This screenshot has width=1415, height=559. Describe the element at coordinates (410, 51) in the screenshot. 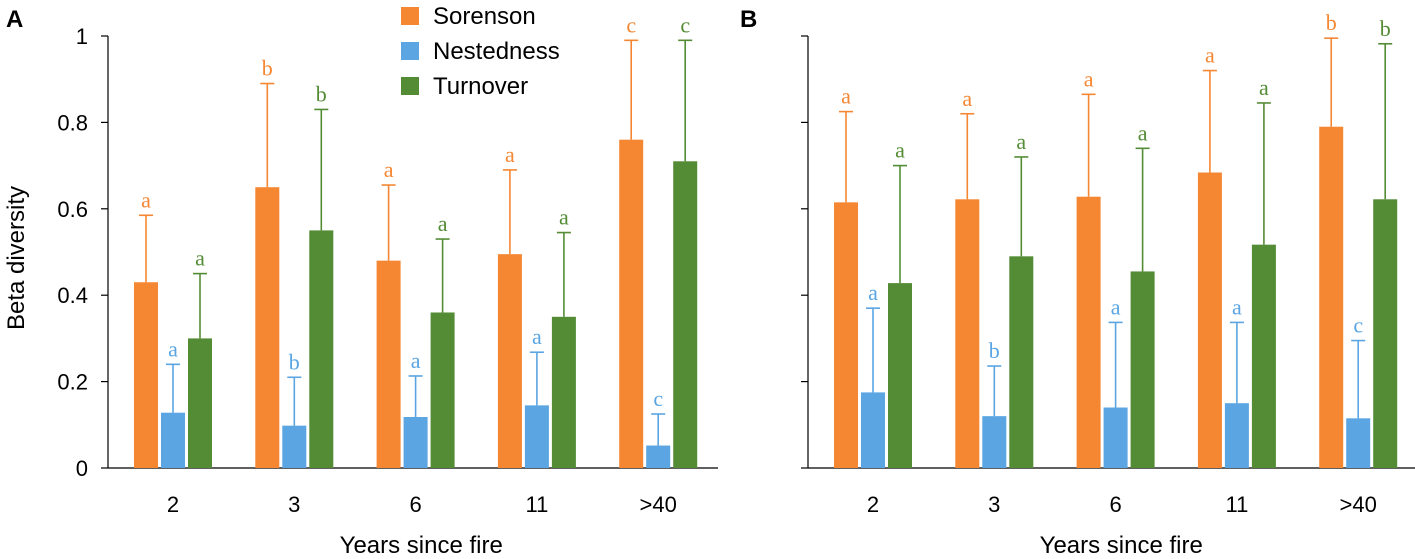

I see `legend-swatch-nestedness` at that location.